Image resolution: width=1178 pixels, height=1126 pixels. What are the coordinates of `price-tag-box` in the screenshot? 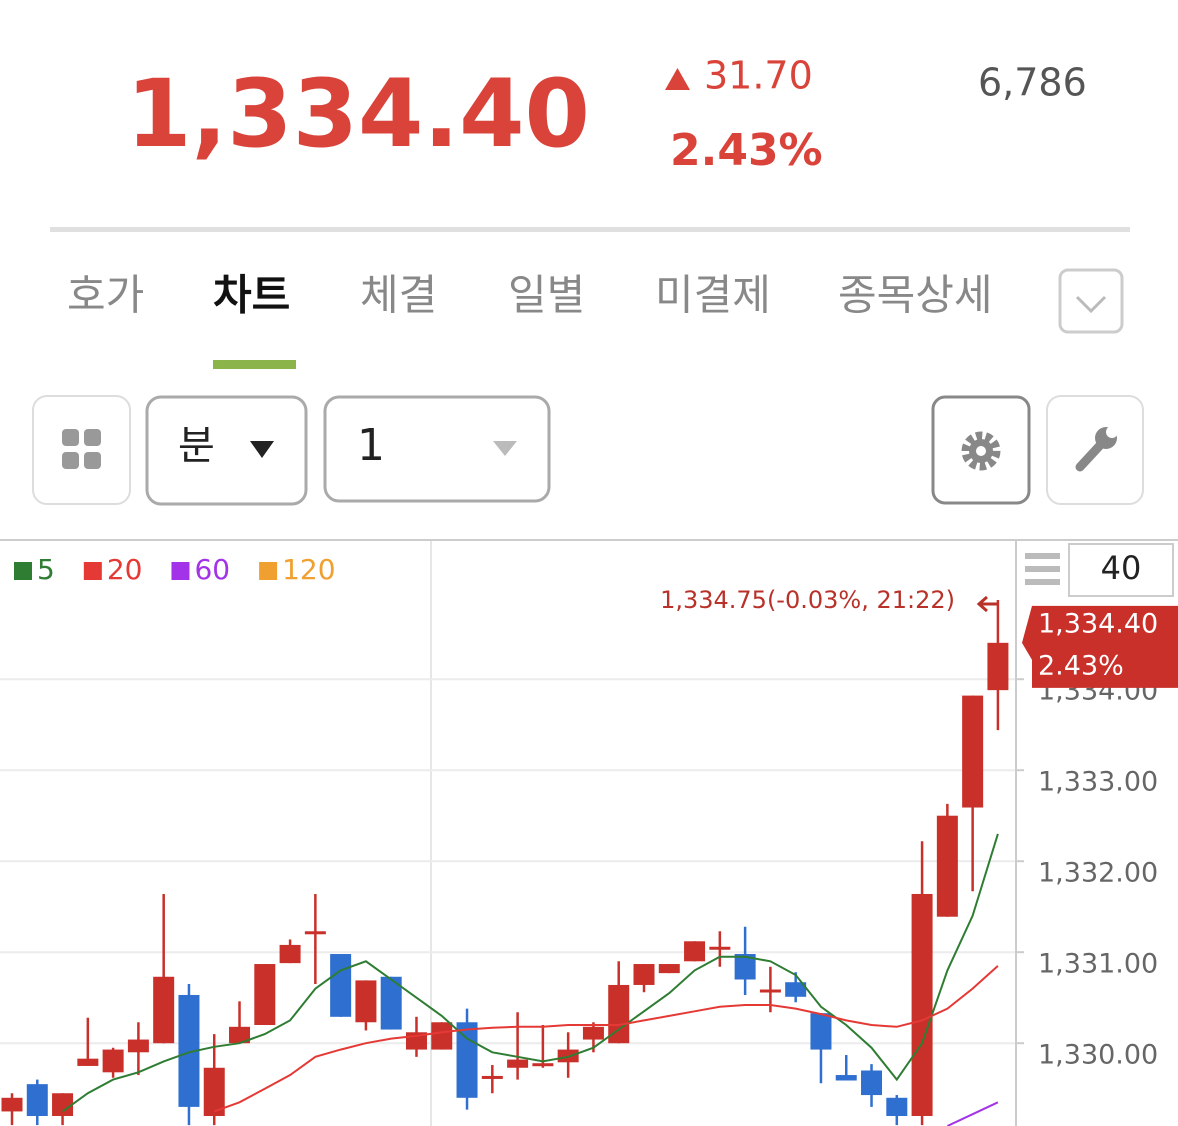 It's located at (1100, 646).